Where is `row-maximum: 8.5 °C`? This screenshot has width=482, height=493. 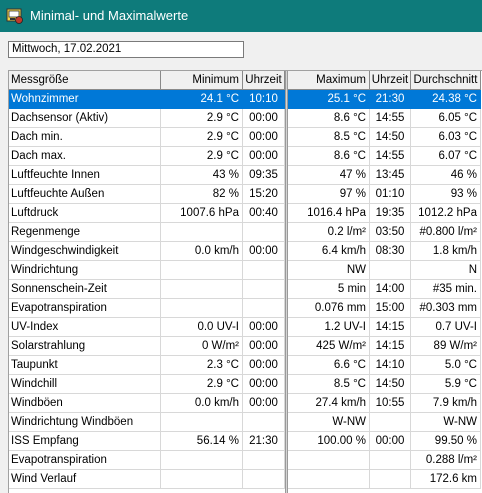
row-maximum: 8.5 °C is located at coordinates (329, 137).